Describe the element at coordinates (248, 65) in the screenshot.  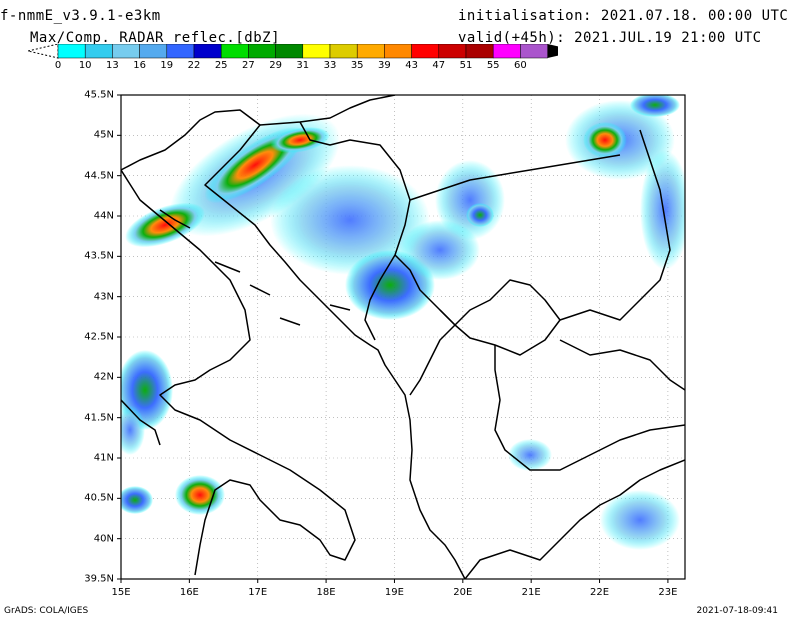
I see `colorbar-tick-label: 27` at that location.